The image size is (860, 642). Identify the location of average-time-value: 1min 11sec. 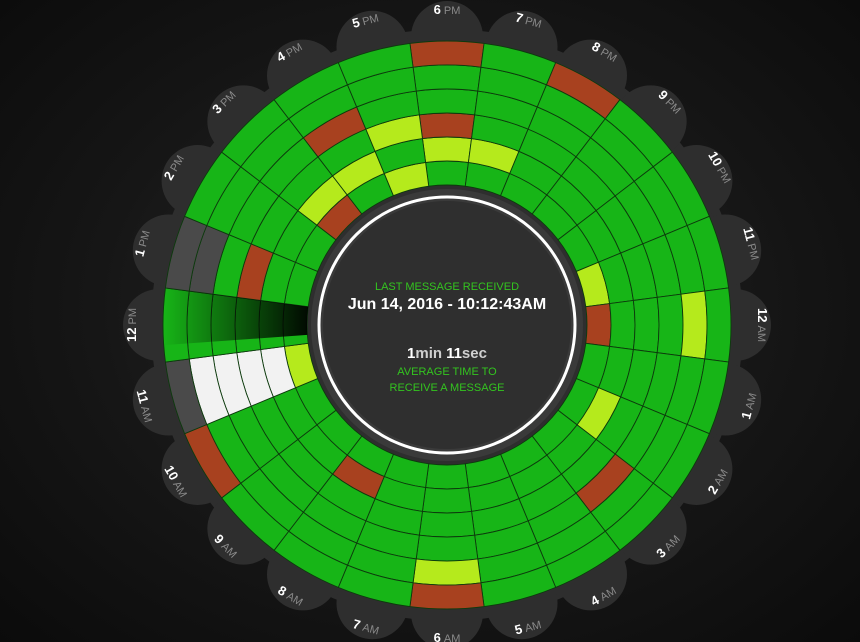
(447, 353).